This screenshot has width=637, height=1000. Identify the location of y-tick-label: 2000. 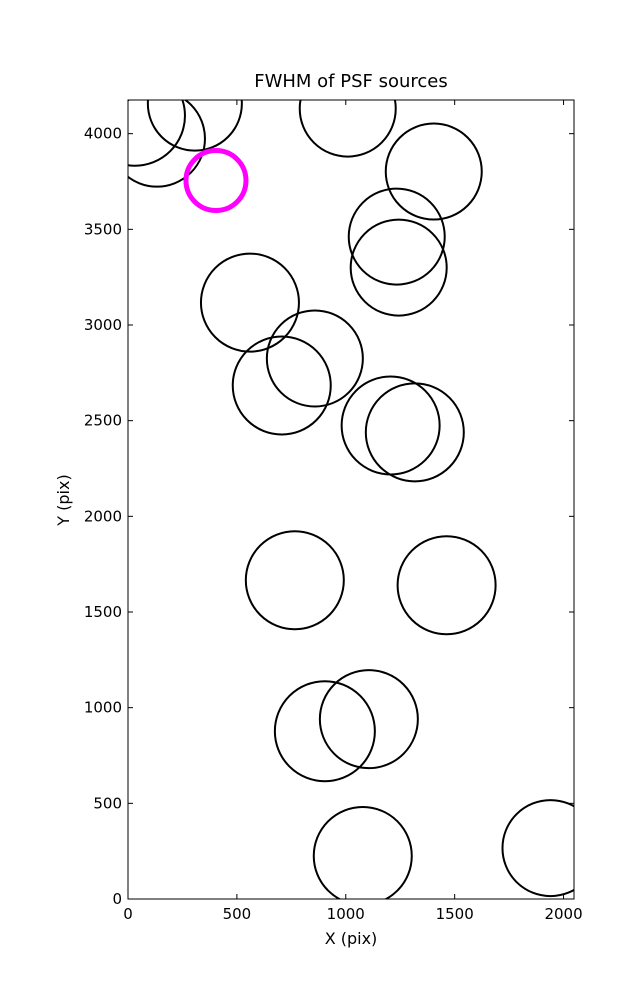
(103, 516).